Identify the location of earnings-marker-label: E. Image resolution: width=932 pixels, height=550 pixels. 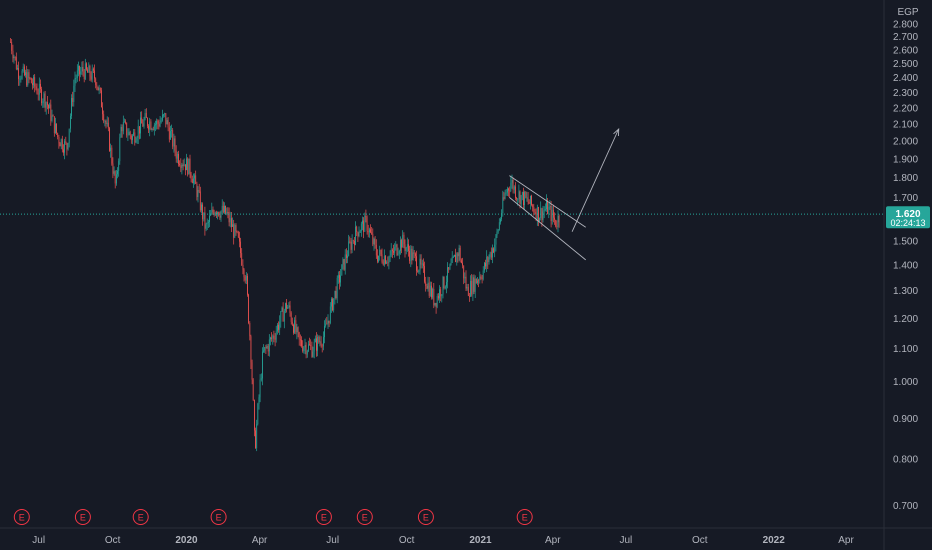
(22, 518).